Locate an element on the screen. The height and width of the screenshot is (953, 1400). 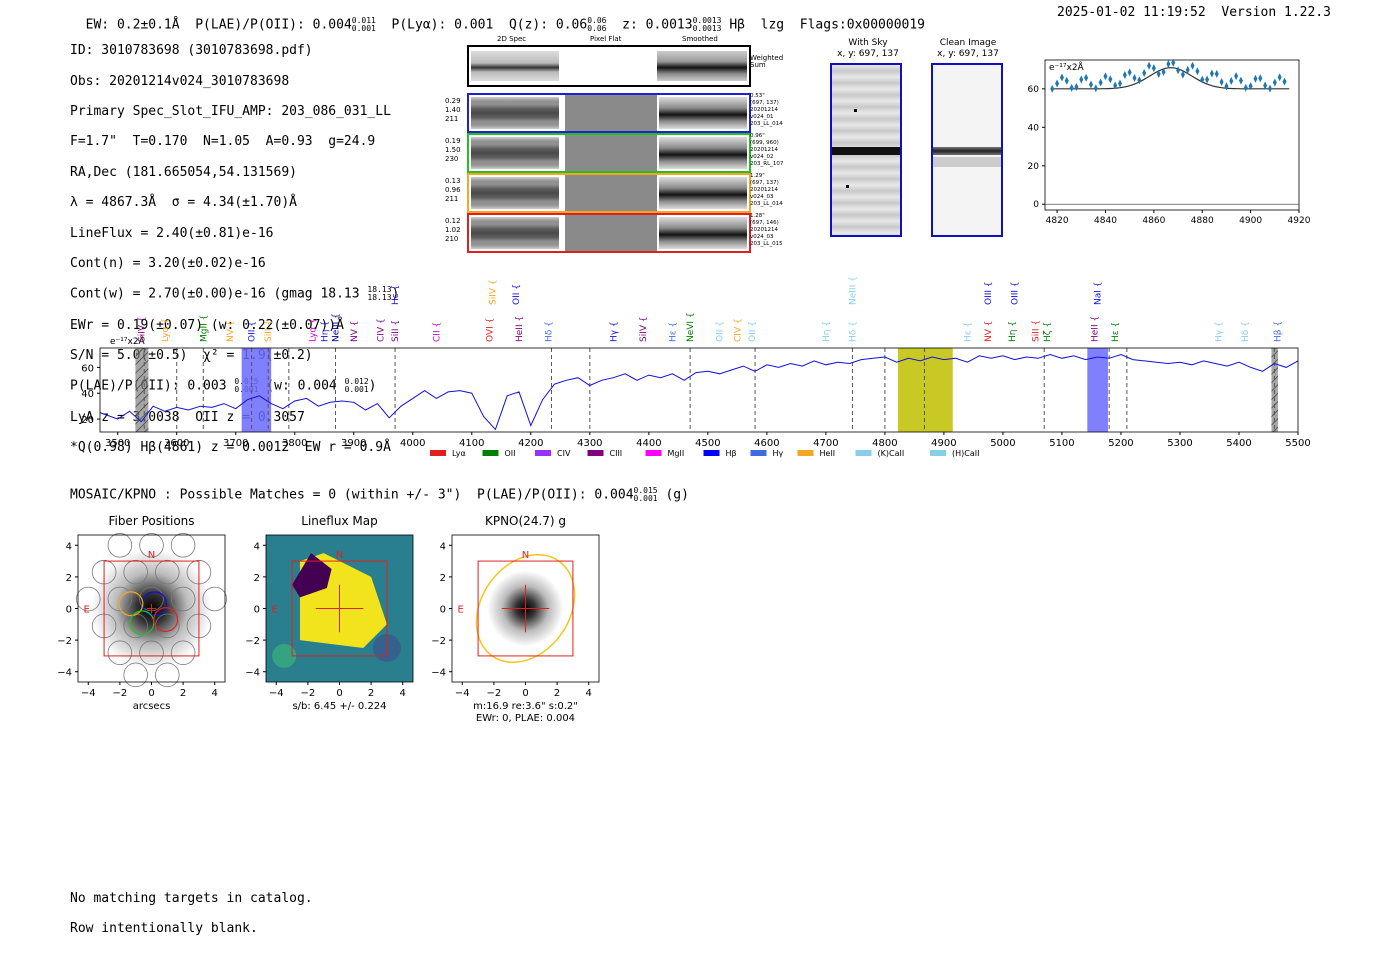
spec2d-image is located at coordinates (515, 193).